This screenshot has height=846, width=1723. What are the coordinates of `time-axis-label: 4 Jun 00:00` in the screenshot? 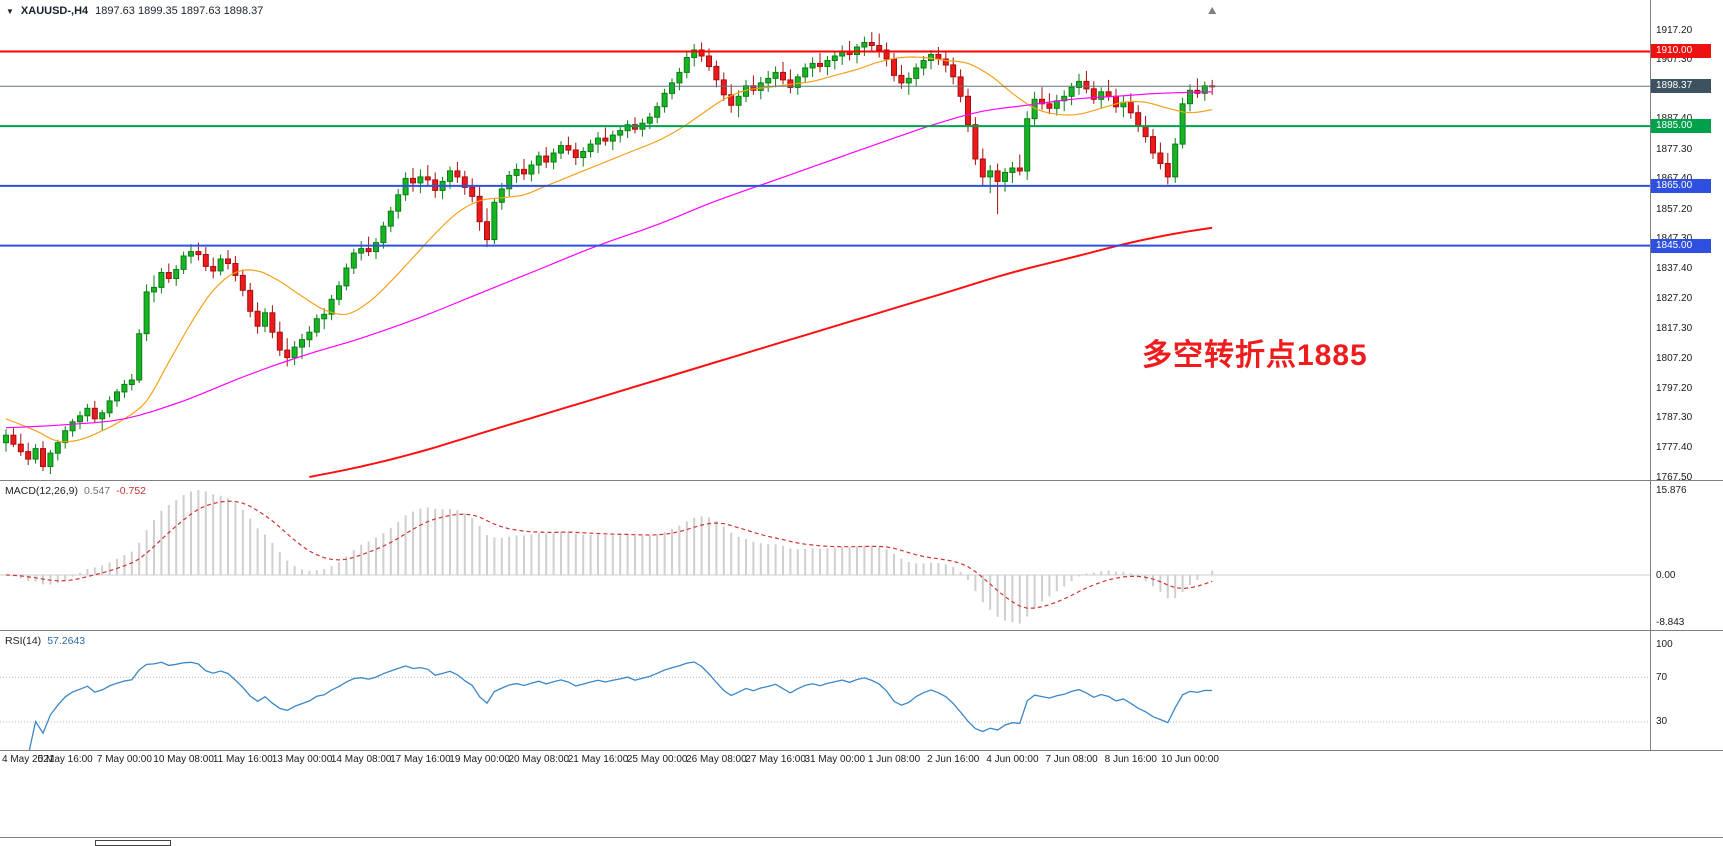 It's located at (1012, 759).